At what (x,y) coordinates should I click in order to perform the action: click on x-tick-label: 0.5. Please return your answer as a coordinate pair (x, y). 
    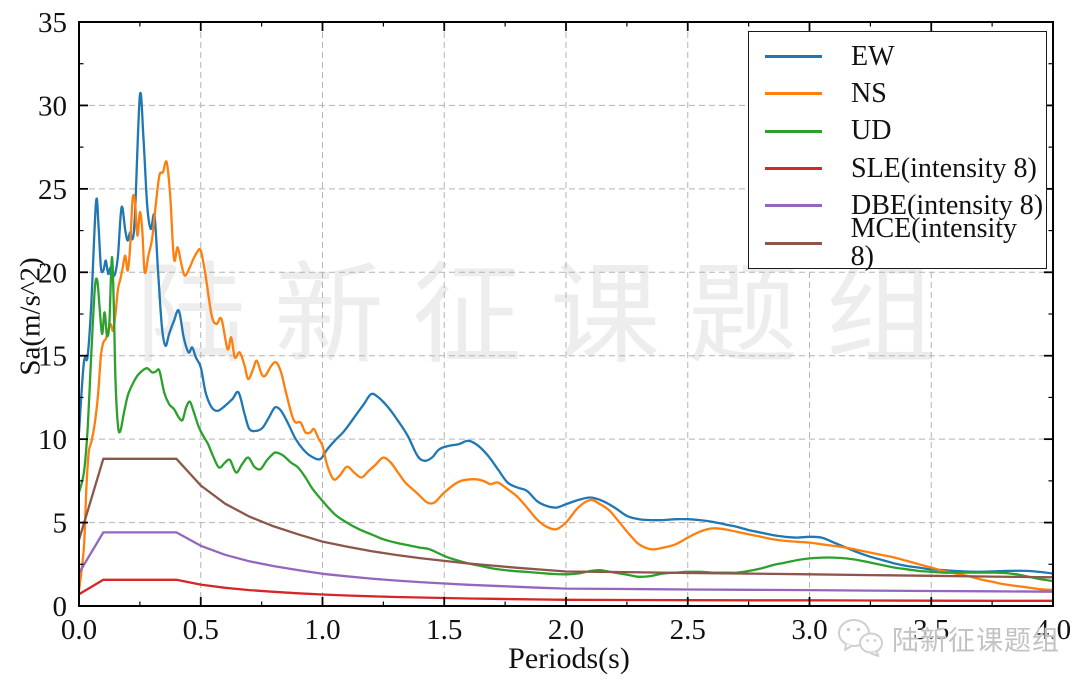
    Looking at the image, I should click on (201, 630).